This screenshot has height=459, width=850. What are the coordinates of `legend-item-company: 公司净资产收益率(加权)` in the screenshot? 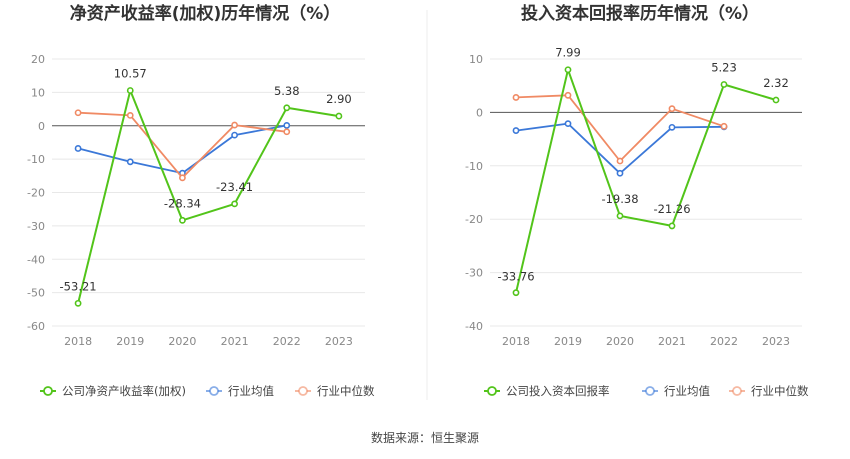 It's located at (113, 391).